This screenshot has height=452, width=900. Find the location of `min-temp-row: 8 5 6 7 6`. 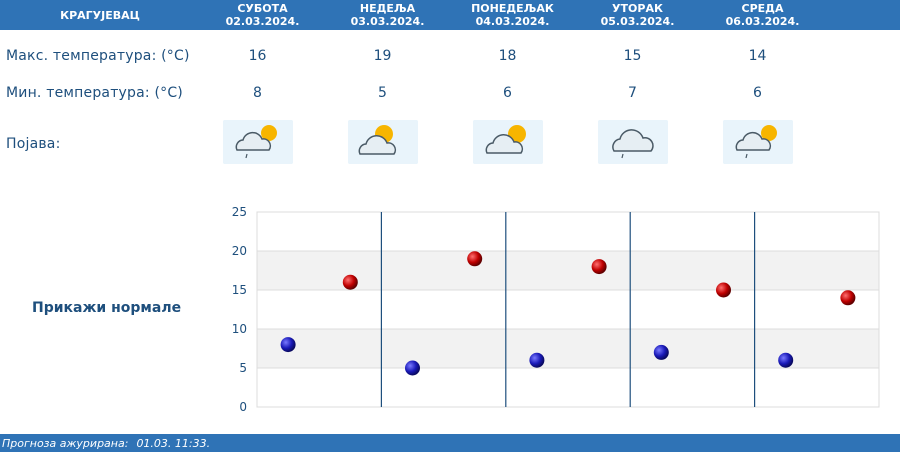

min-temp-row: 8 5 6 7 6 is located at coordinates (567, 93).